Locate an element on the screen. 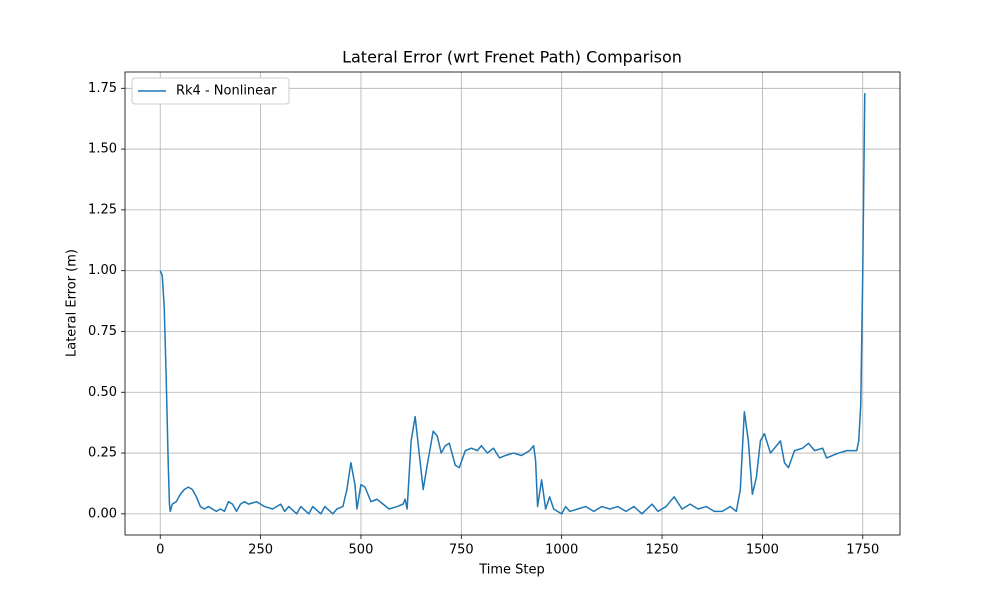 The width and height of the screenshot is (1000, 600). x-tick-label: 250 is located at coordinates (260, 550).